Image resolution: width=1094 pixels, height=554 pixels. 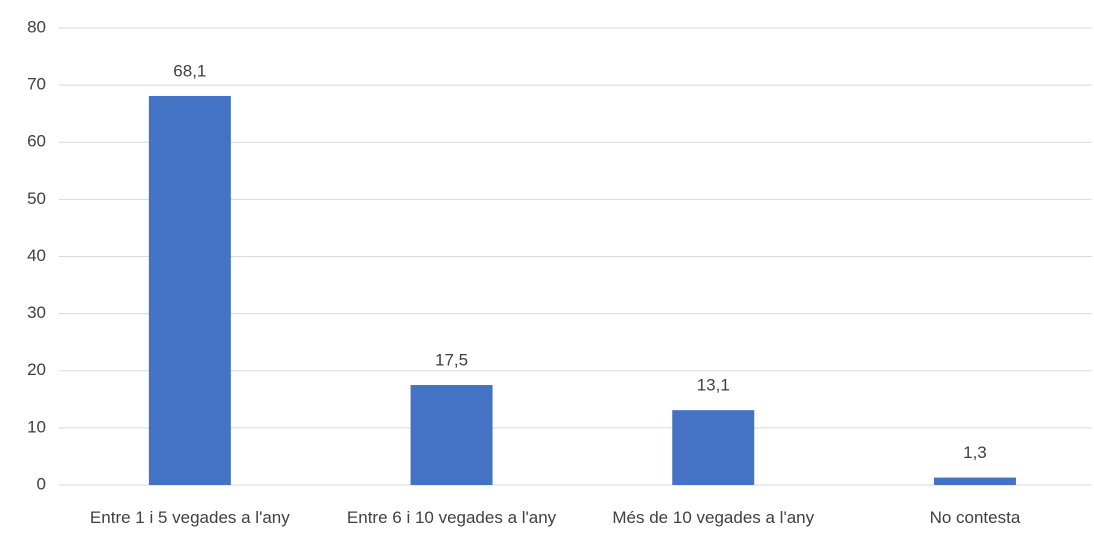 I want to click on data-label: 13,1, so click(x=713, y=385).